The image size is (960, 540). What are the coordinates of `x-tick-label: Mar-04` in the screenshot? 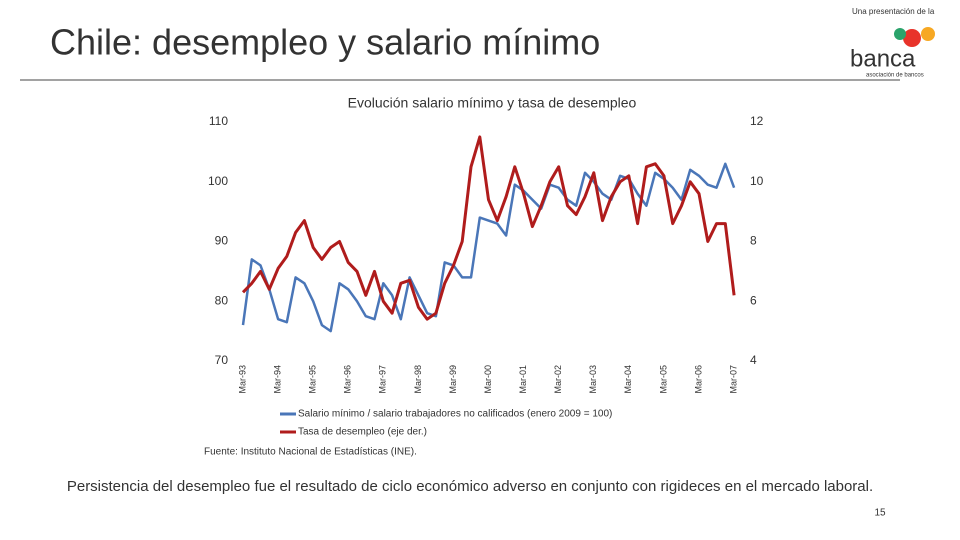 It's located at (628, 379).